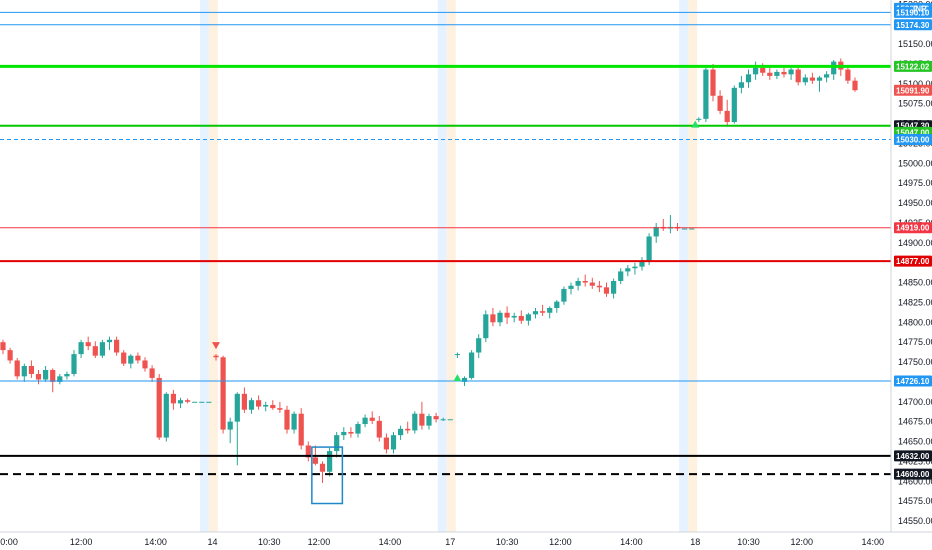 Image resolution: width=932 pixels, height=550 pixels. Describe the element at coordinates (212, 542) in the screenshot. I see `time-tick-label: 14` at that location.